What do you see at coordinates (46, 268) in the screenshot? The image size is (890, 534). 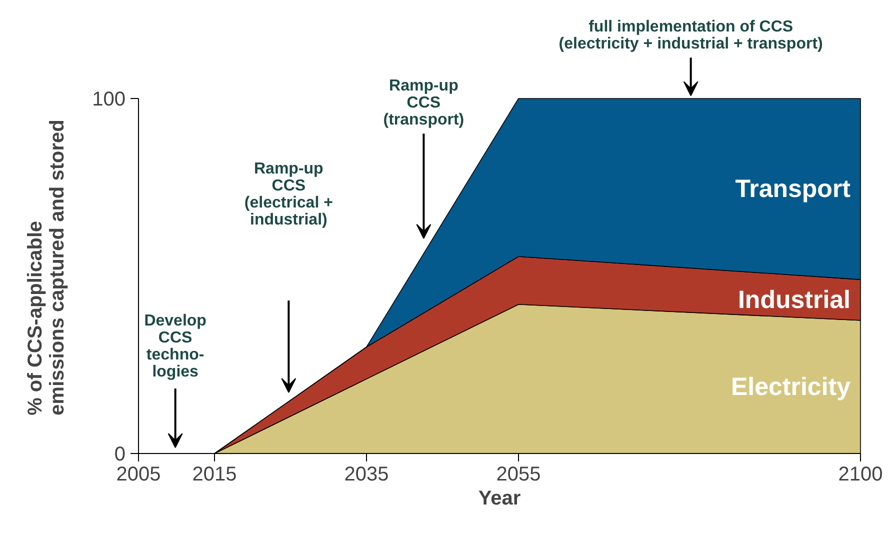 I see `y-axis-title: % of CCS-applicable emissions captured and stored` at bounding box center [46, 268].